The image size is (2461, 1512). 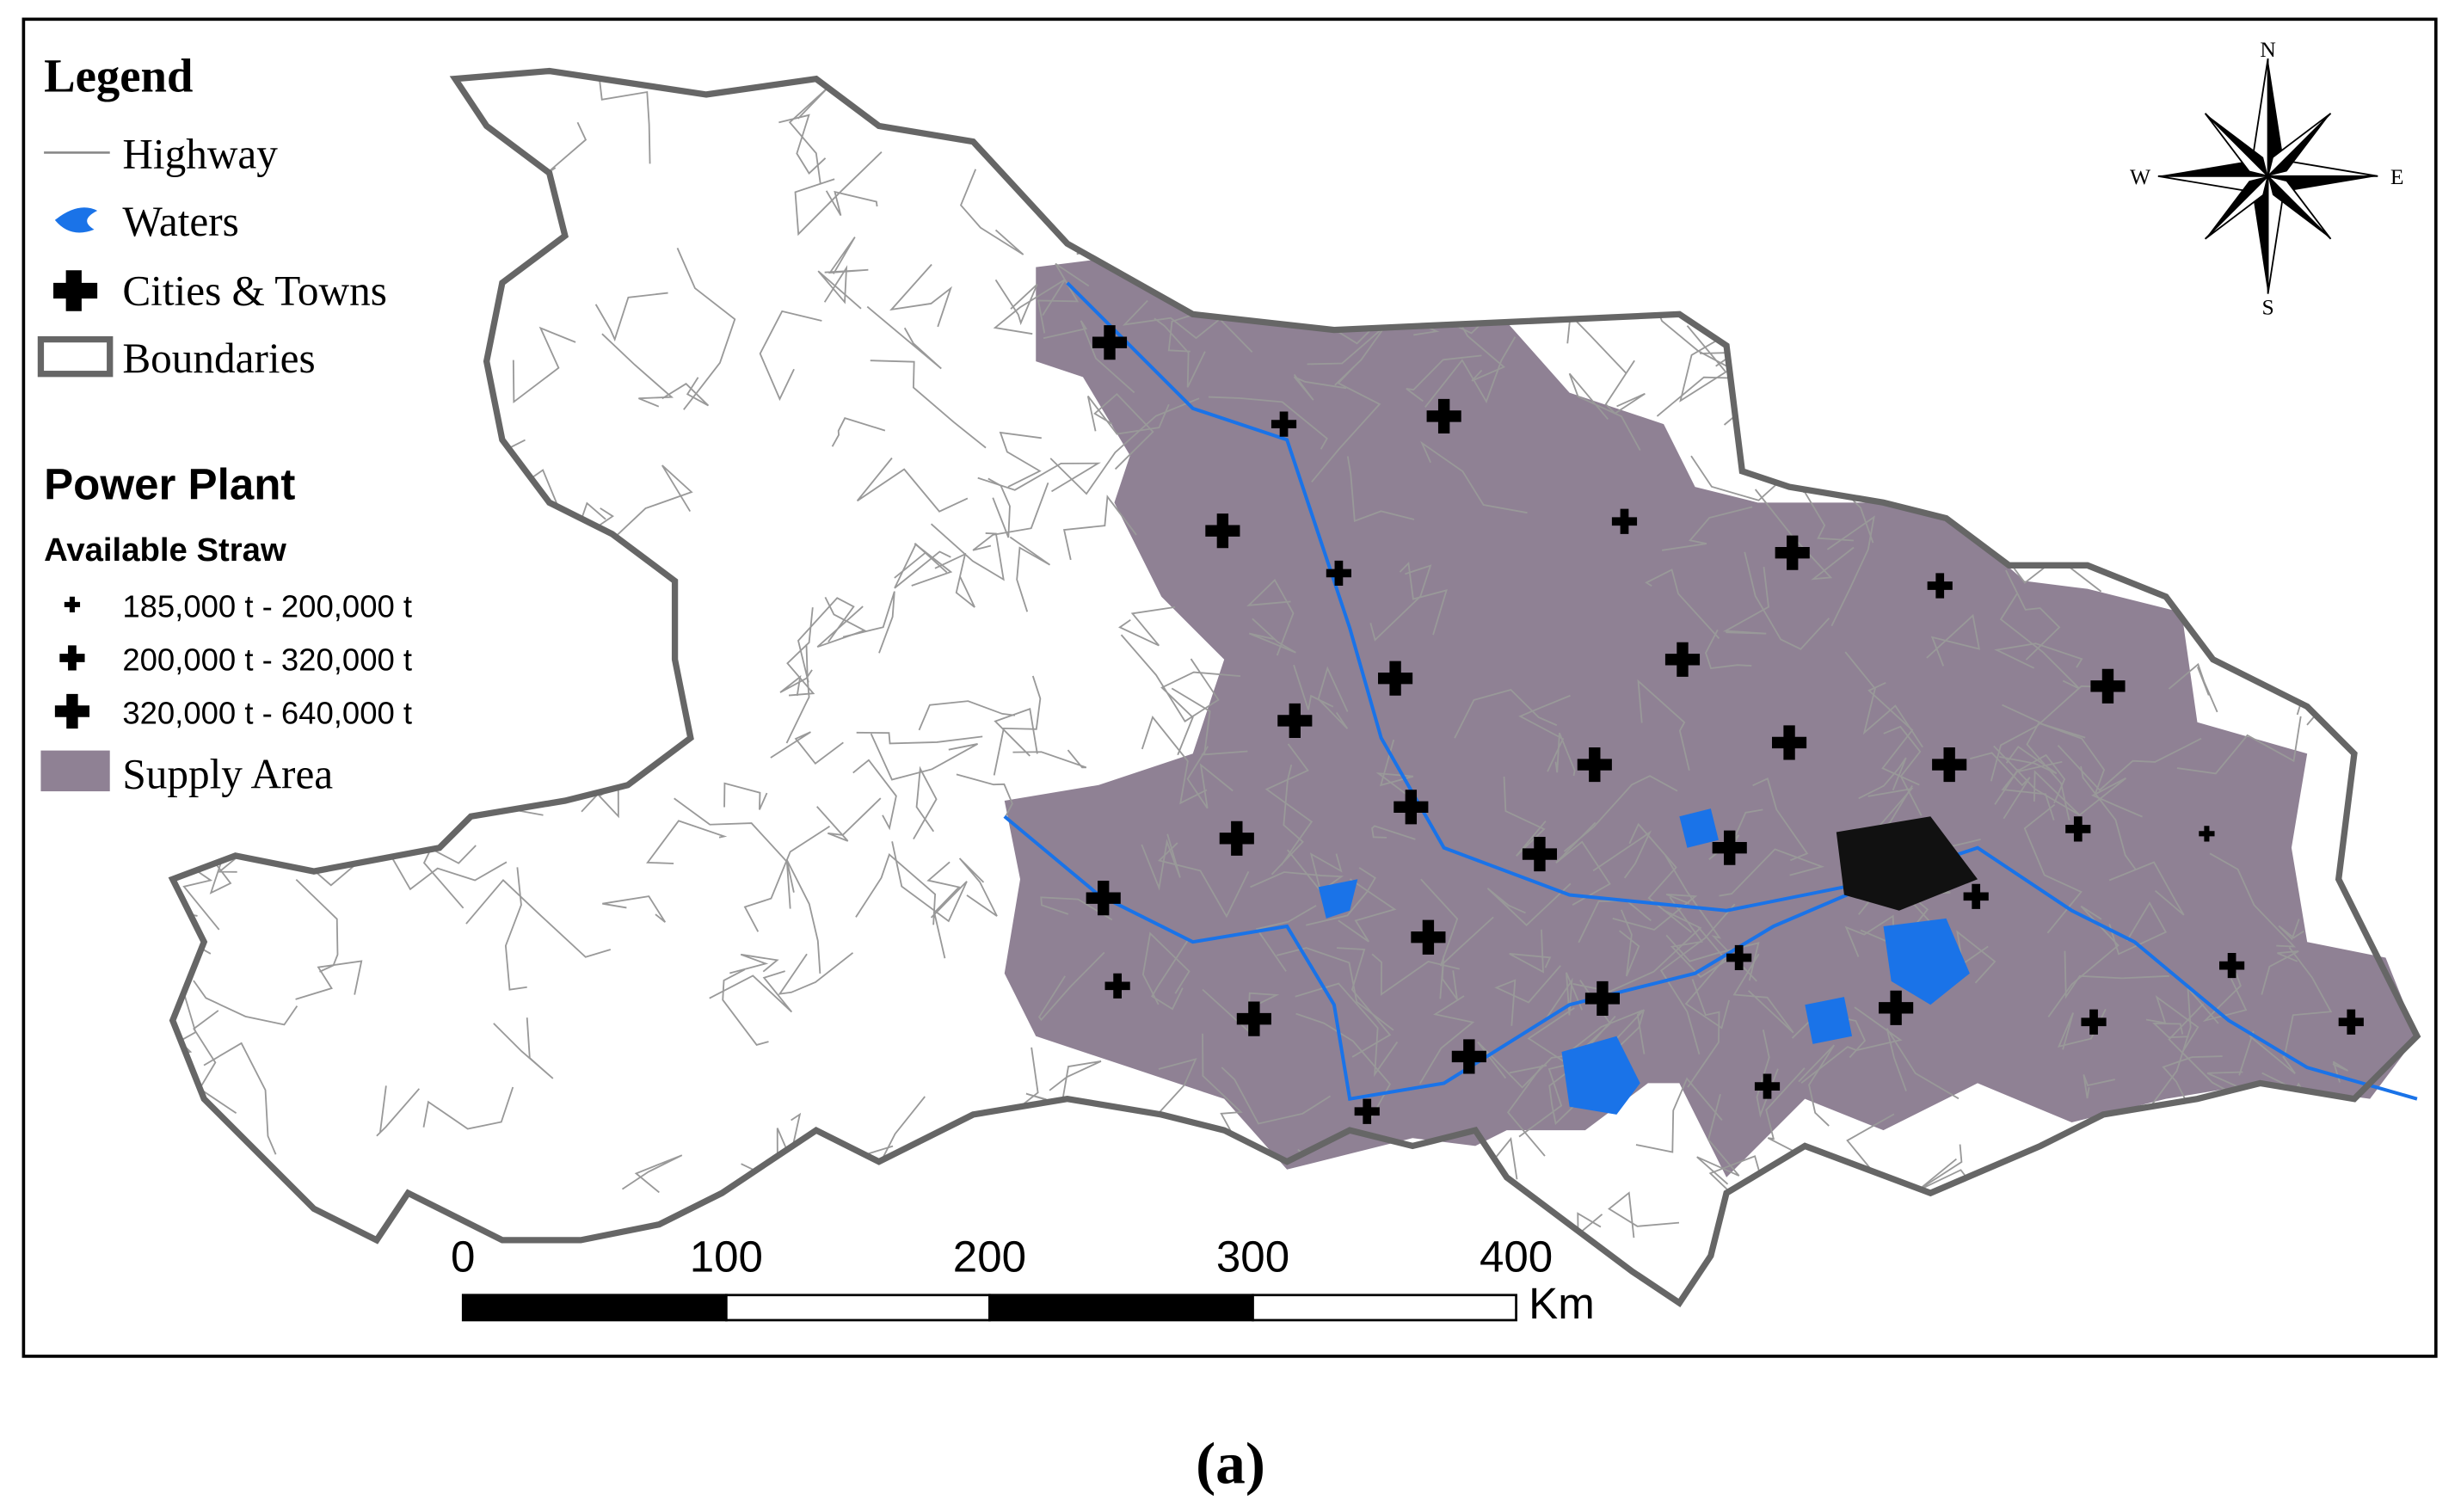 I want to click on city-area, so click(x=1907, y=863).